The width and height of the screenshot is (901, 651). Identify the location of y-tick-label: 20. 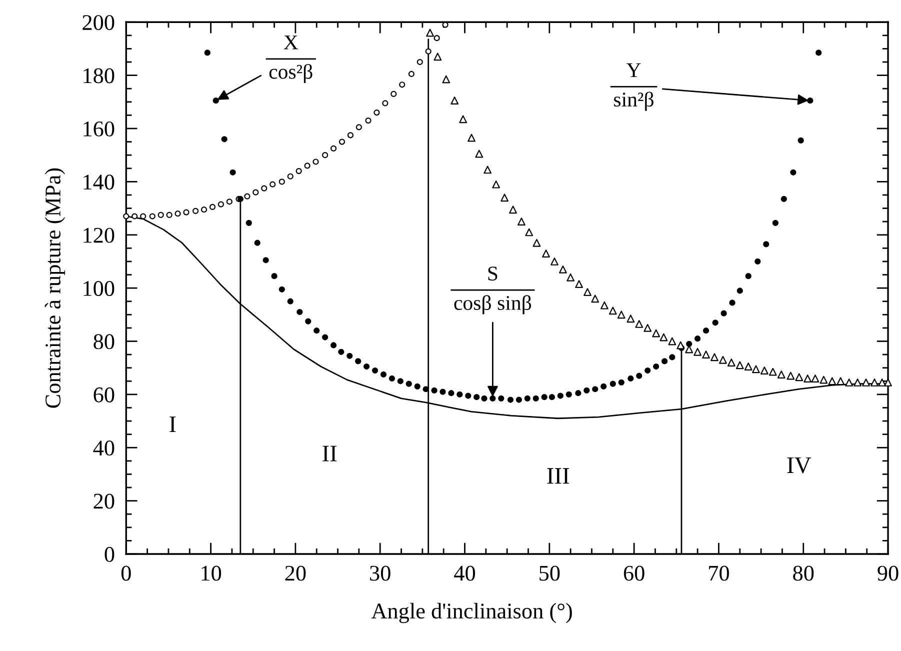
(104, 501).